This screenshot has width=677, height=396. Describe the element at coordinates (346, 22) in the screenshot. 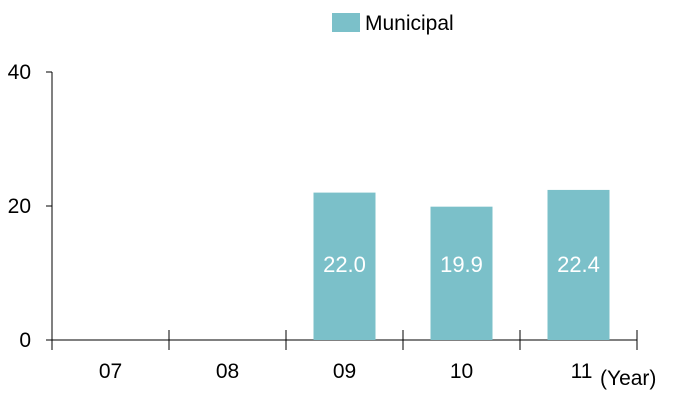

I see `legend-swatch-municipal` at that location.